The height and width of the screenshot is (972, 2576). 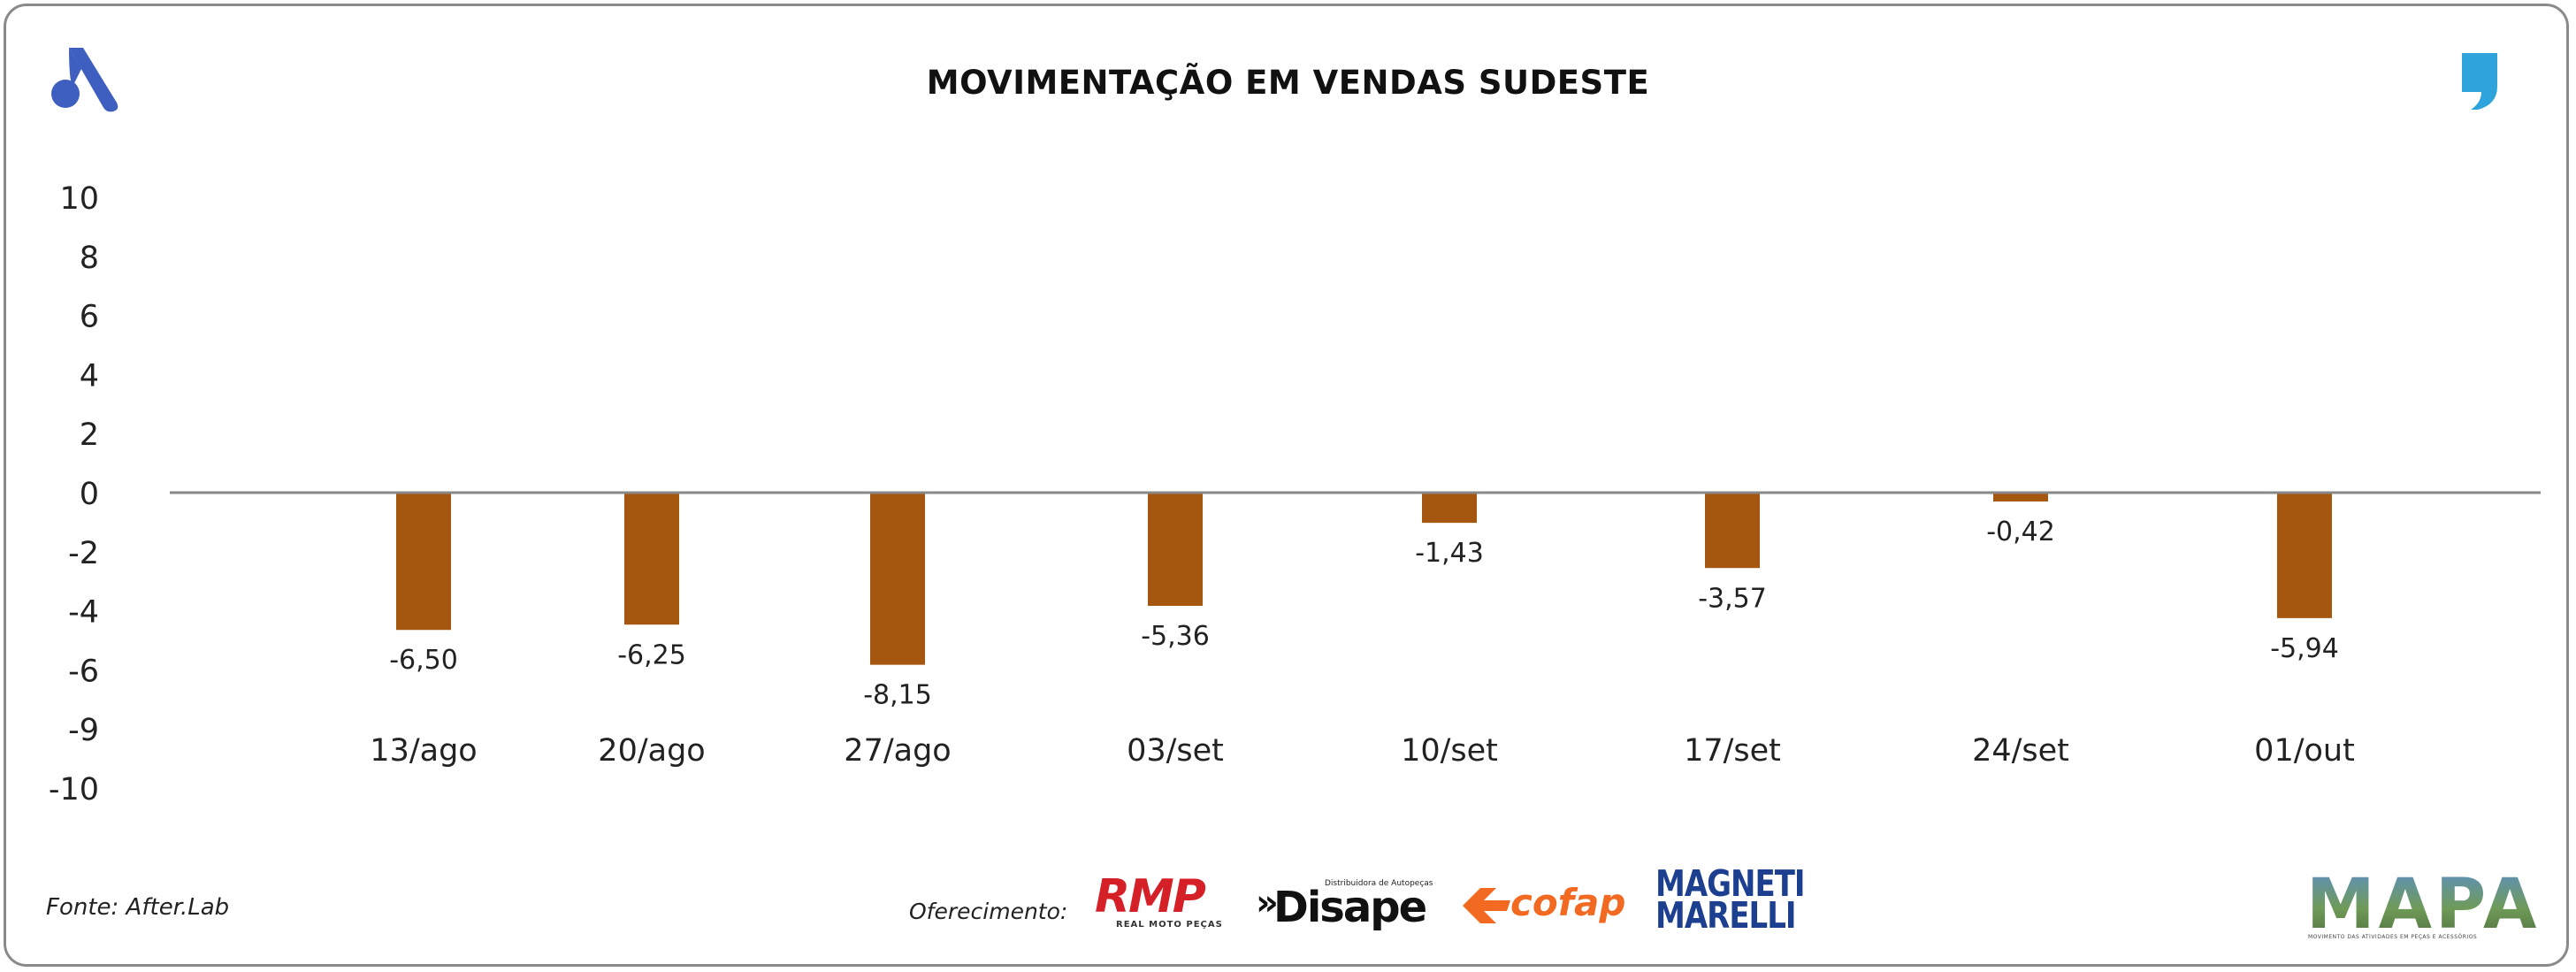 I want to click on disape-logo-text: Disape, so click(x=1350, y=907).